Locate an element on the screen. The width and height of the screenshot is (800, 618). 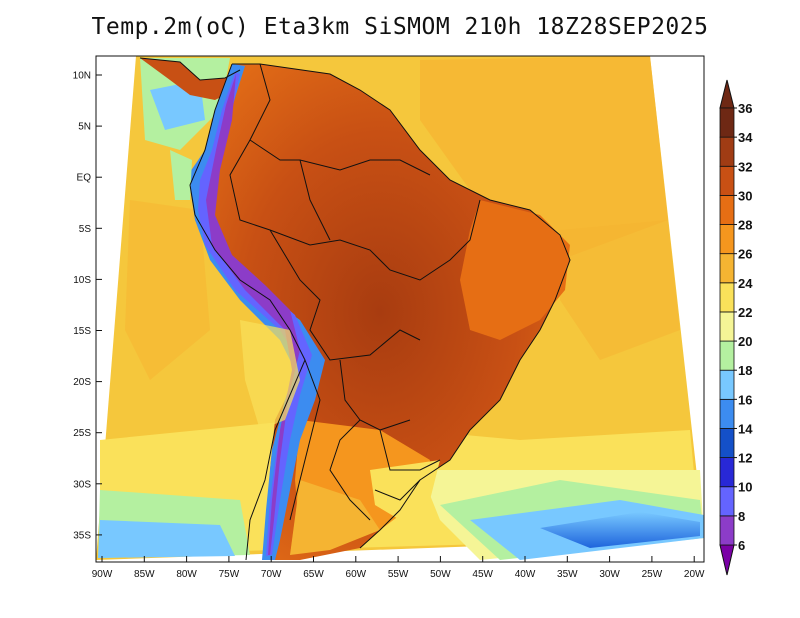
lon-tick-label: 85W is located at coordinates (144, 574).